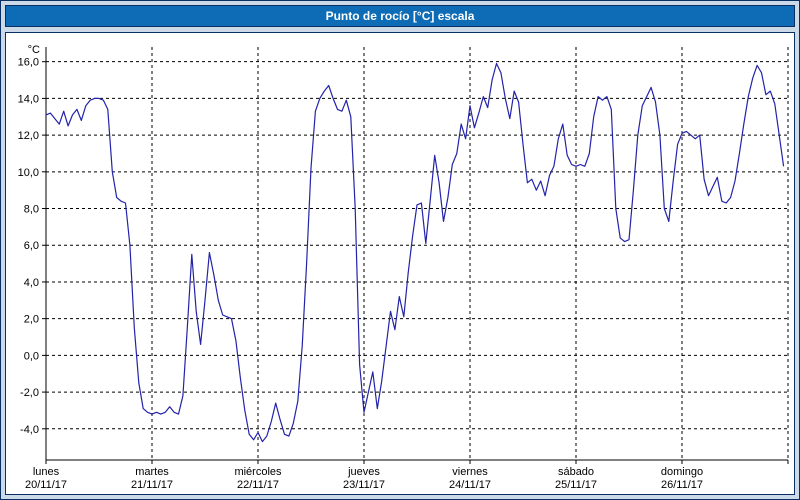  What do you see at coordinates (364, 485) in the screenshot?
I see `x-date-label: 23/11/17` at bounding box center [364, 485].